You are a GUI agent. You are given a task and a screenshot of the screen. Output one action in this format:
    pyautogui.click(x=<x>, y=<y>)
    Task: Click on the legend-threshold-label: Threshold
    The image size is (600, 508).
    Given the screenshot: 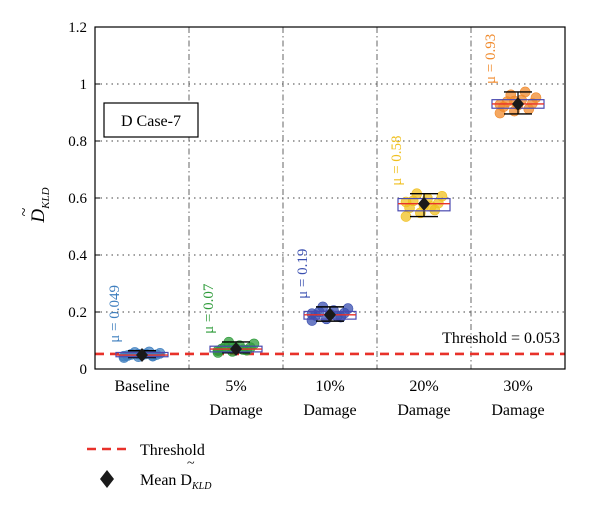 What is the action you would take?
    pyautogui.click(x=172, y=450)
    